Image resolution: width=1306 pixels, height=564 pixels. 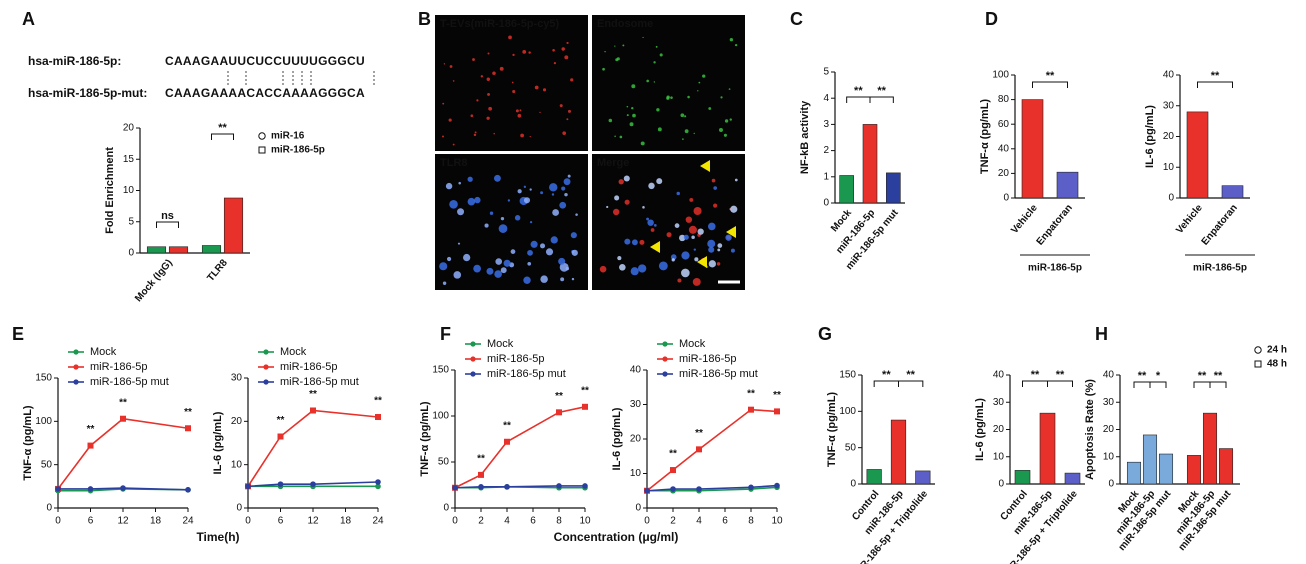 What do you see at coordinates (445, 334) in the screenshot?
I see `panel-label: F` at bounding box center [445, 334].